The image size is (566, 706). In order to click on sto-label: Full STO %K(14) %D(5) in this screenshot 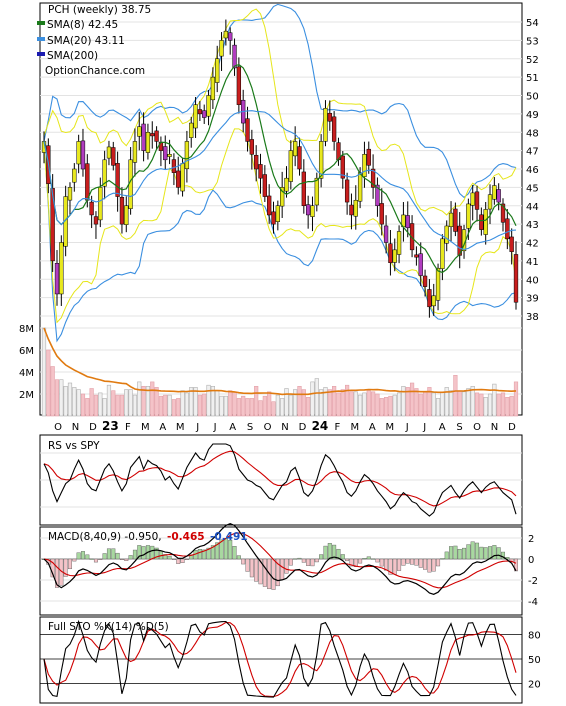, I will do `click(108, 627)`.